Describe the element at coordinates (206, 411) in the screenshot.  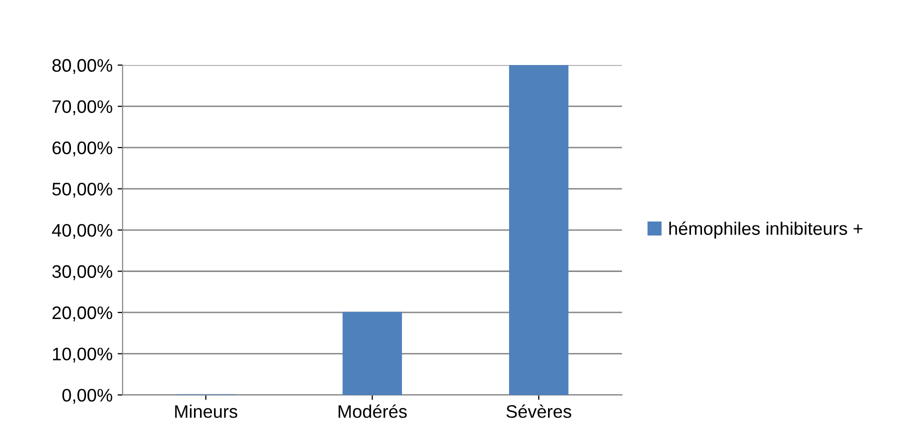
I see `x-tick-label: Mineurs` at that location.